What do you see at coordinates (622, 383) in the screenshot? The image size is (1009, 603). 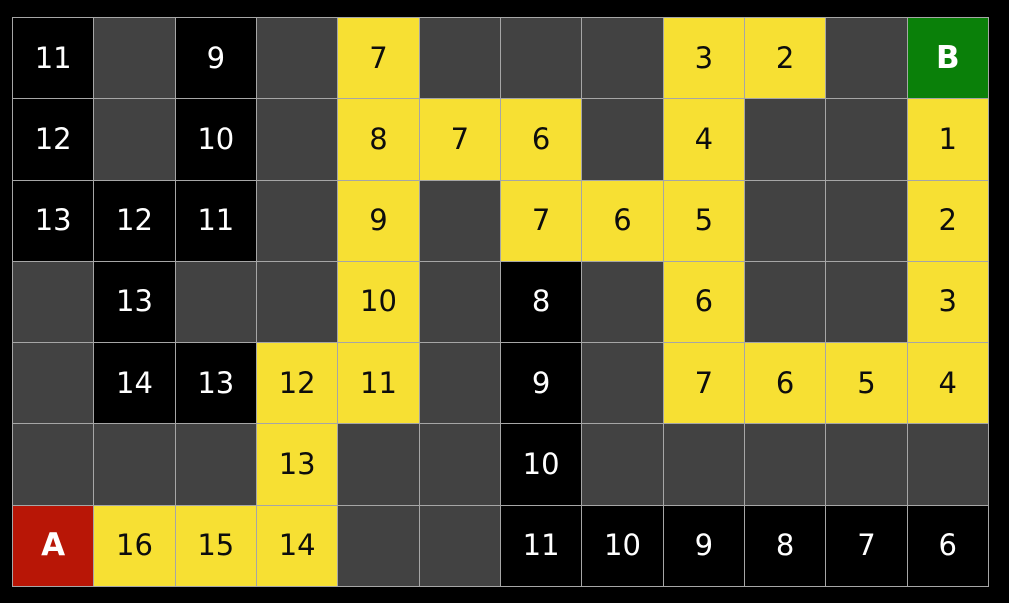 I see `grid-cell-empty-r4c7` at bounding box center [622, 383].